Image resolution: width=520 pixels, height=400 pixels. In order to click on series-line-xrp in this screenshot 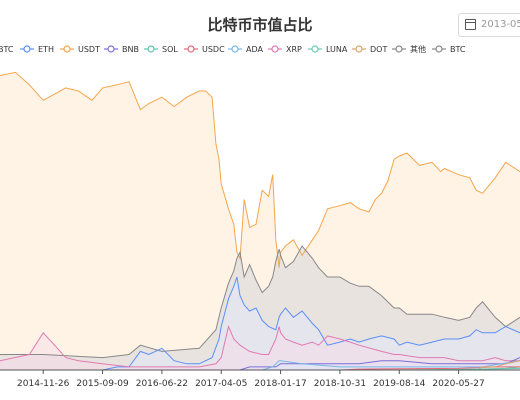, I will do `click(260, 346)`.